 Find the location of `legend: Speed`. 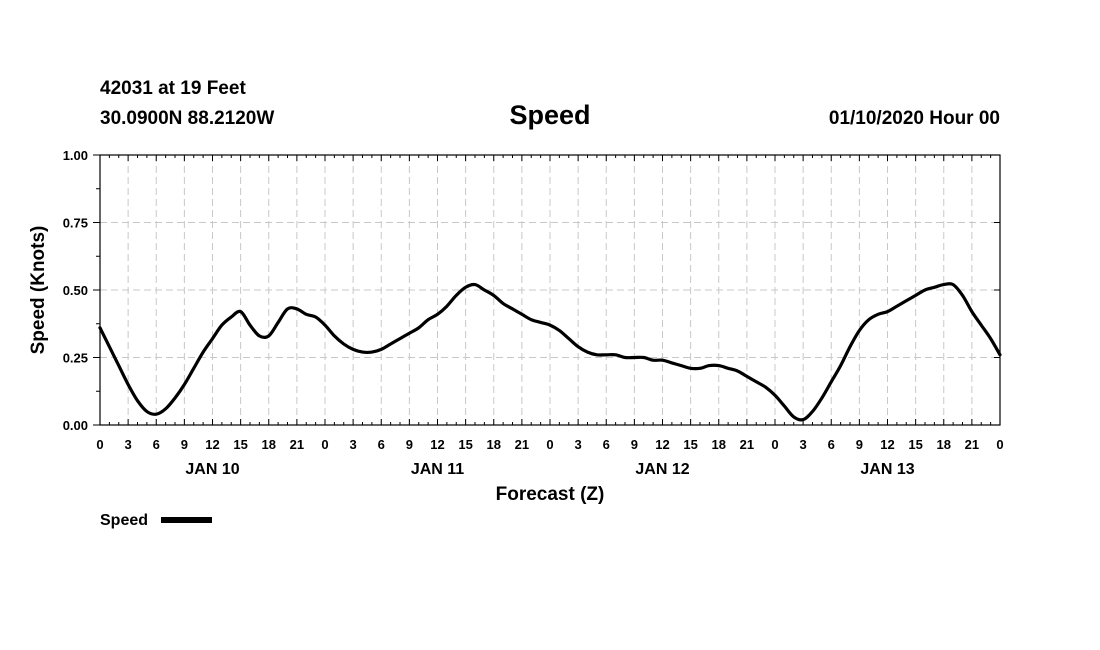

legend: Speed is located at coordinates (156, 520).